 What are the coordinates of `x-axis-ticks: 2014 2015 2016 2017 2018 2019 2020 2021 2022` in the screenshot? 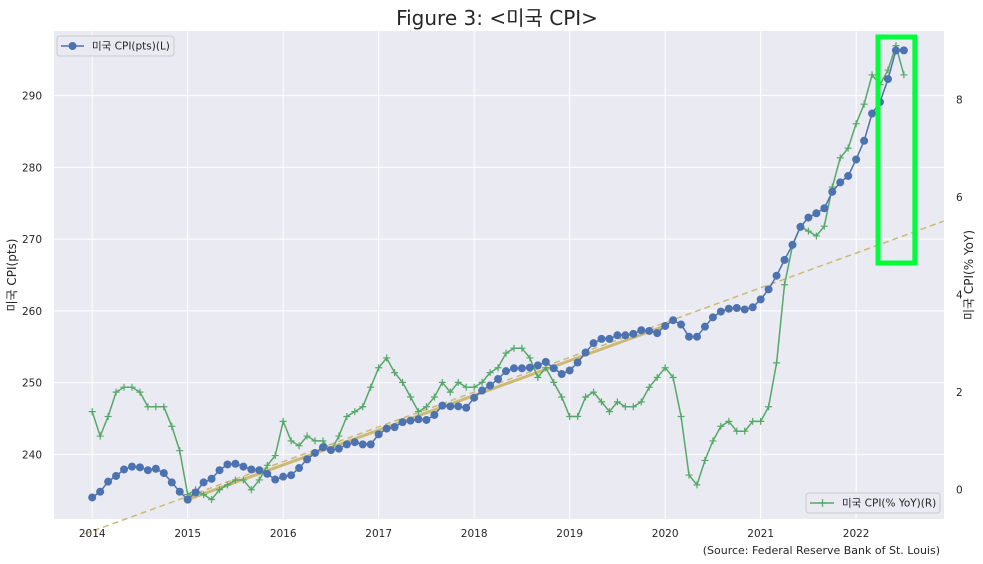 It's located at (474, 534).